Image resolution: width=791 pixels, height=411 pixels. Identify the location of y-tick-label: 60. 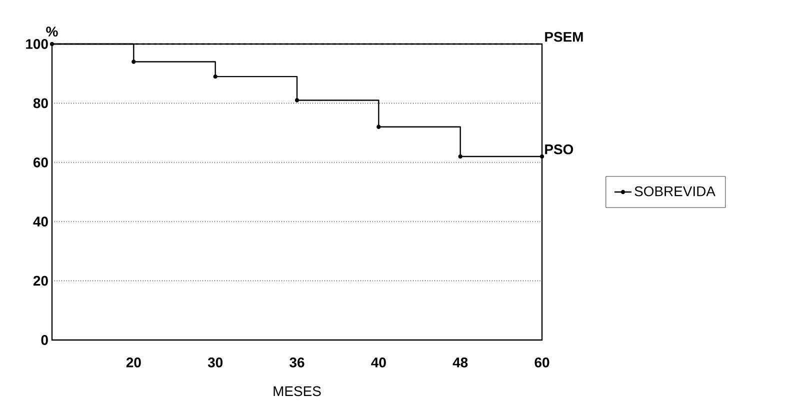
(40, 162).